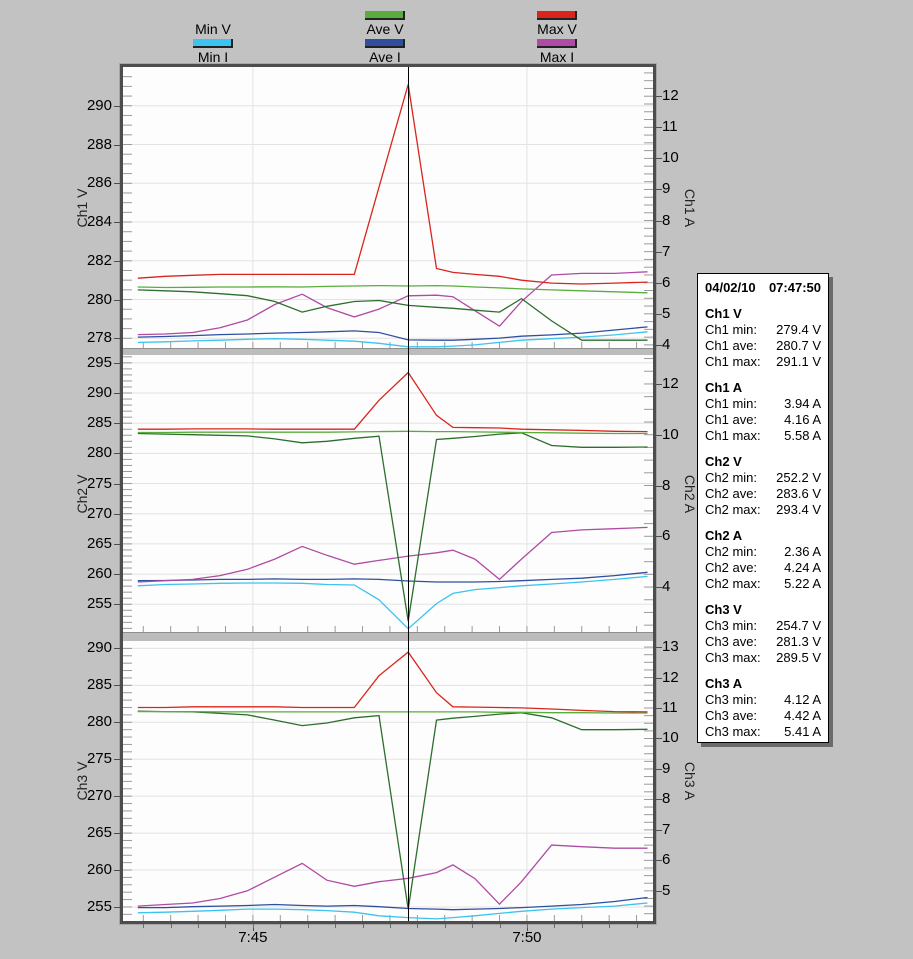 Image resolution: width=913 pixels, height=959 pixels. I want to click on legend-label: Ave I, so click(385, 57).